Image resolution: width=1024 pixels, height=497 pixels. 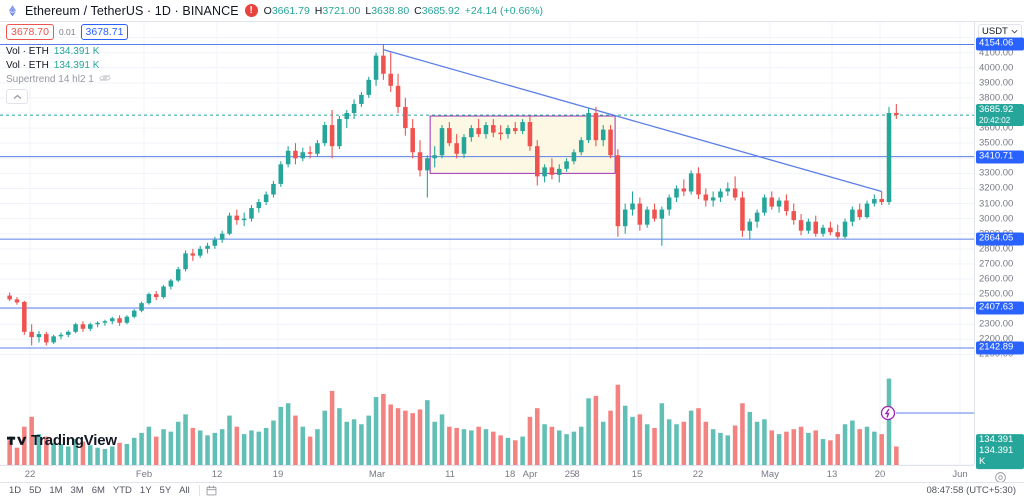 What do you see at coordinates (996, 68) in the screenshot?
I see `price-tick: 4000.00` at bounding box center [996, 68].